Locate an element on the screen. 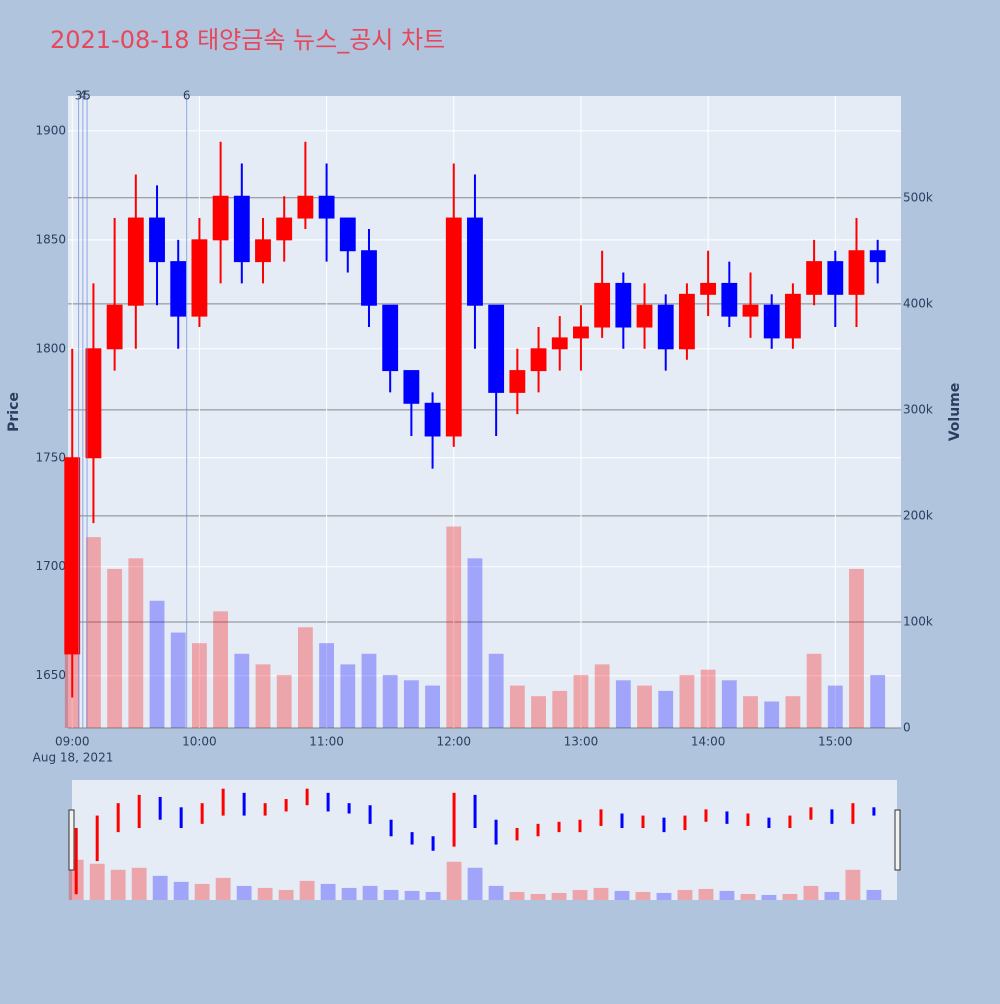  news-marker-label: 6 is located at coordinates (187, 96).